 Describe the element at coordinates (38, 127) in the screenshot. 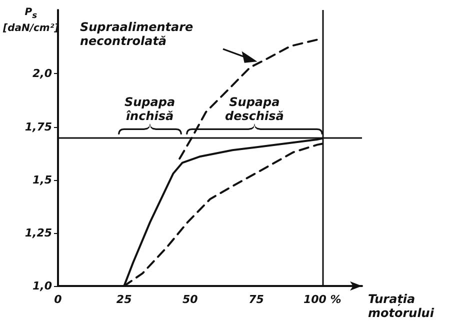

I see `y-tick-label: 1,75` at that location.